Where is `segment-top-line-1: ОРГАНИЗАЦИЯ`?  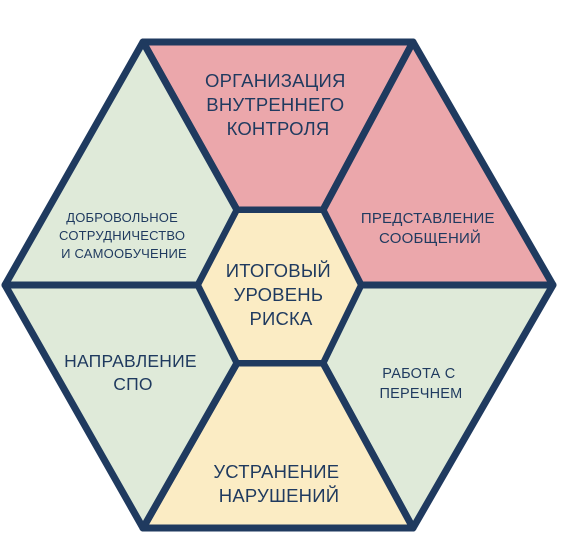
segment-top-line-1: ОРГАНИЗАЦИЯ is located at coordinates (275, 80).